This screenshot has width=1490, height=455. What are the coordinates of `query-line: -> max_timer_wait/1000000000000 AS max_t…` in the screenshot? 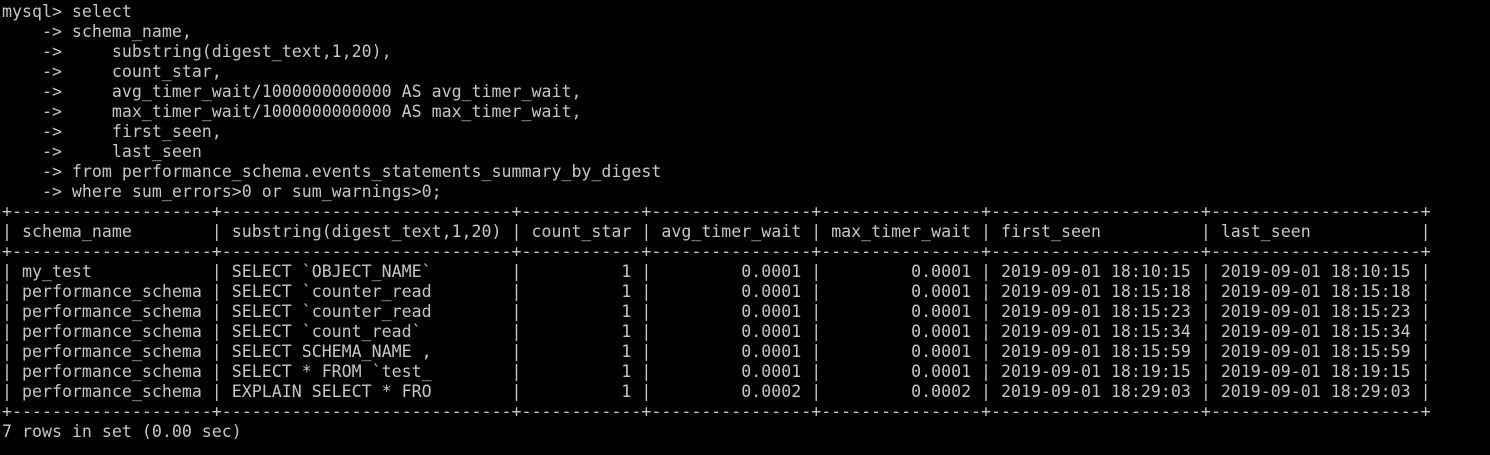 It's located at (292, 111).